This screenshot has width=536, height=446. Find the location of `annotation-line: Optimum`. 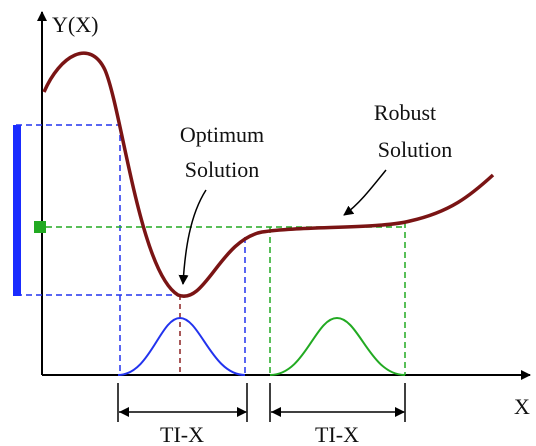

annotation-line: Optimum is located at coordinates (222, 134).